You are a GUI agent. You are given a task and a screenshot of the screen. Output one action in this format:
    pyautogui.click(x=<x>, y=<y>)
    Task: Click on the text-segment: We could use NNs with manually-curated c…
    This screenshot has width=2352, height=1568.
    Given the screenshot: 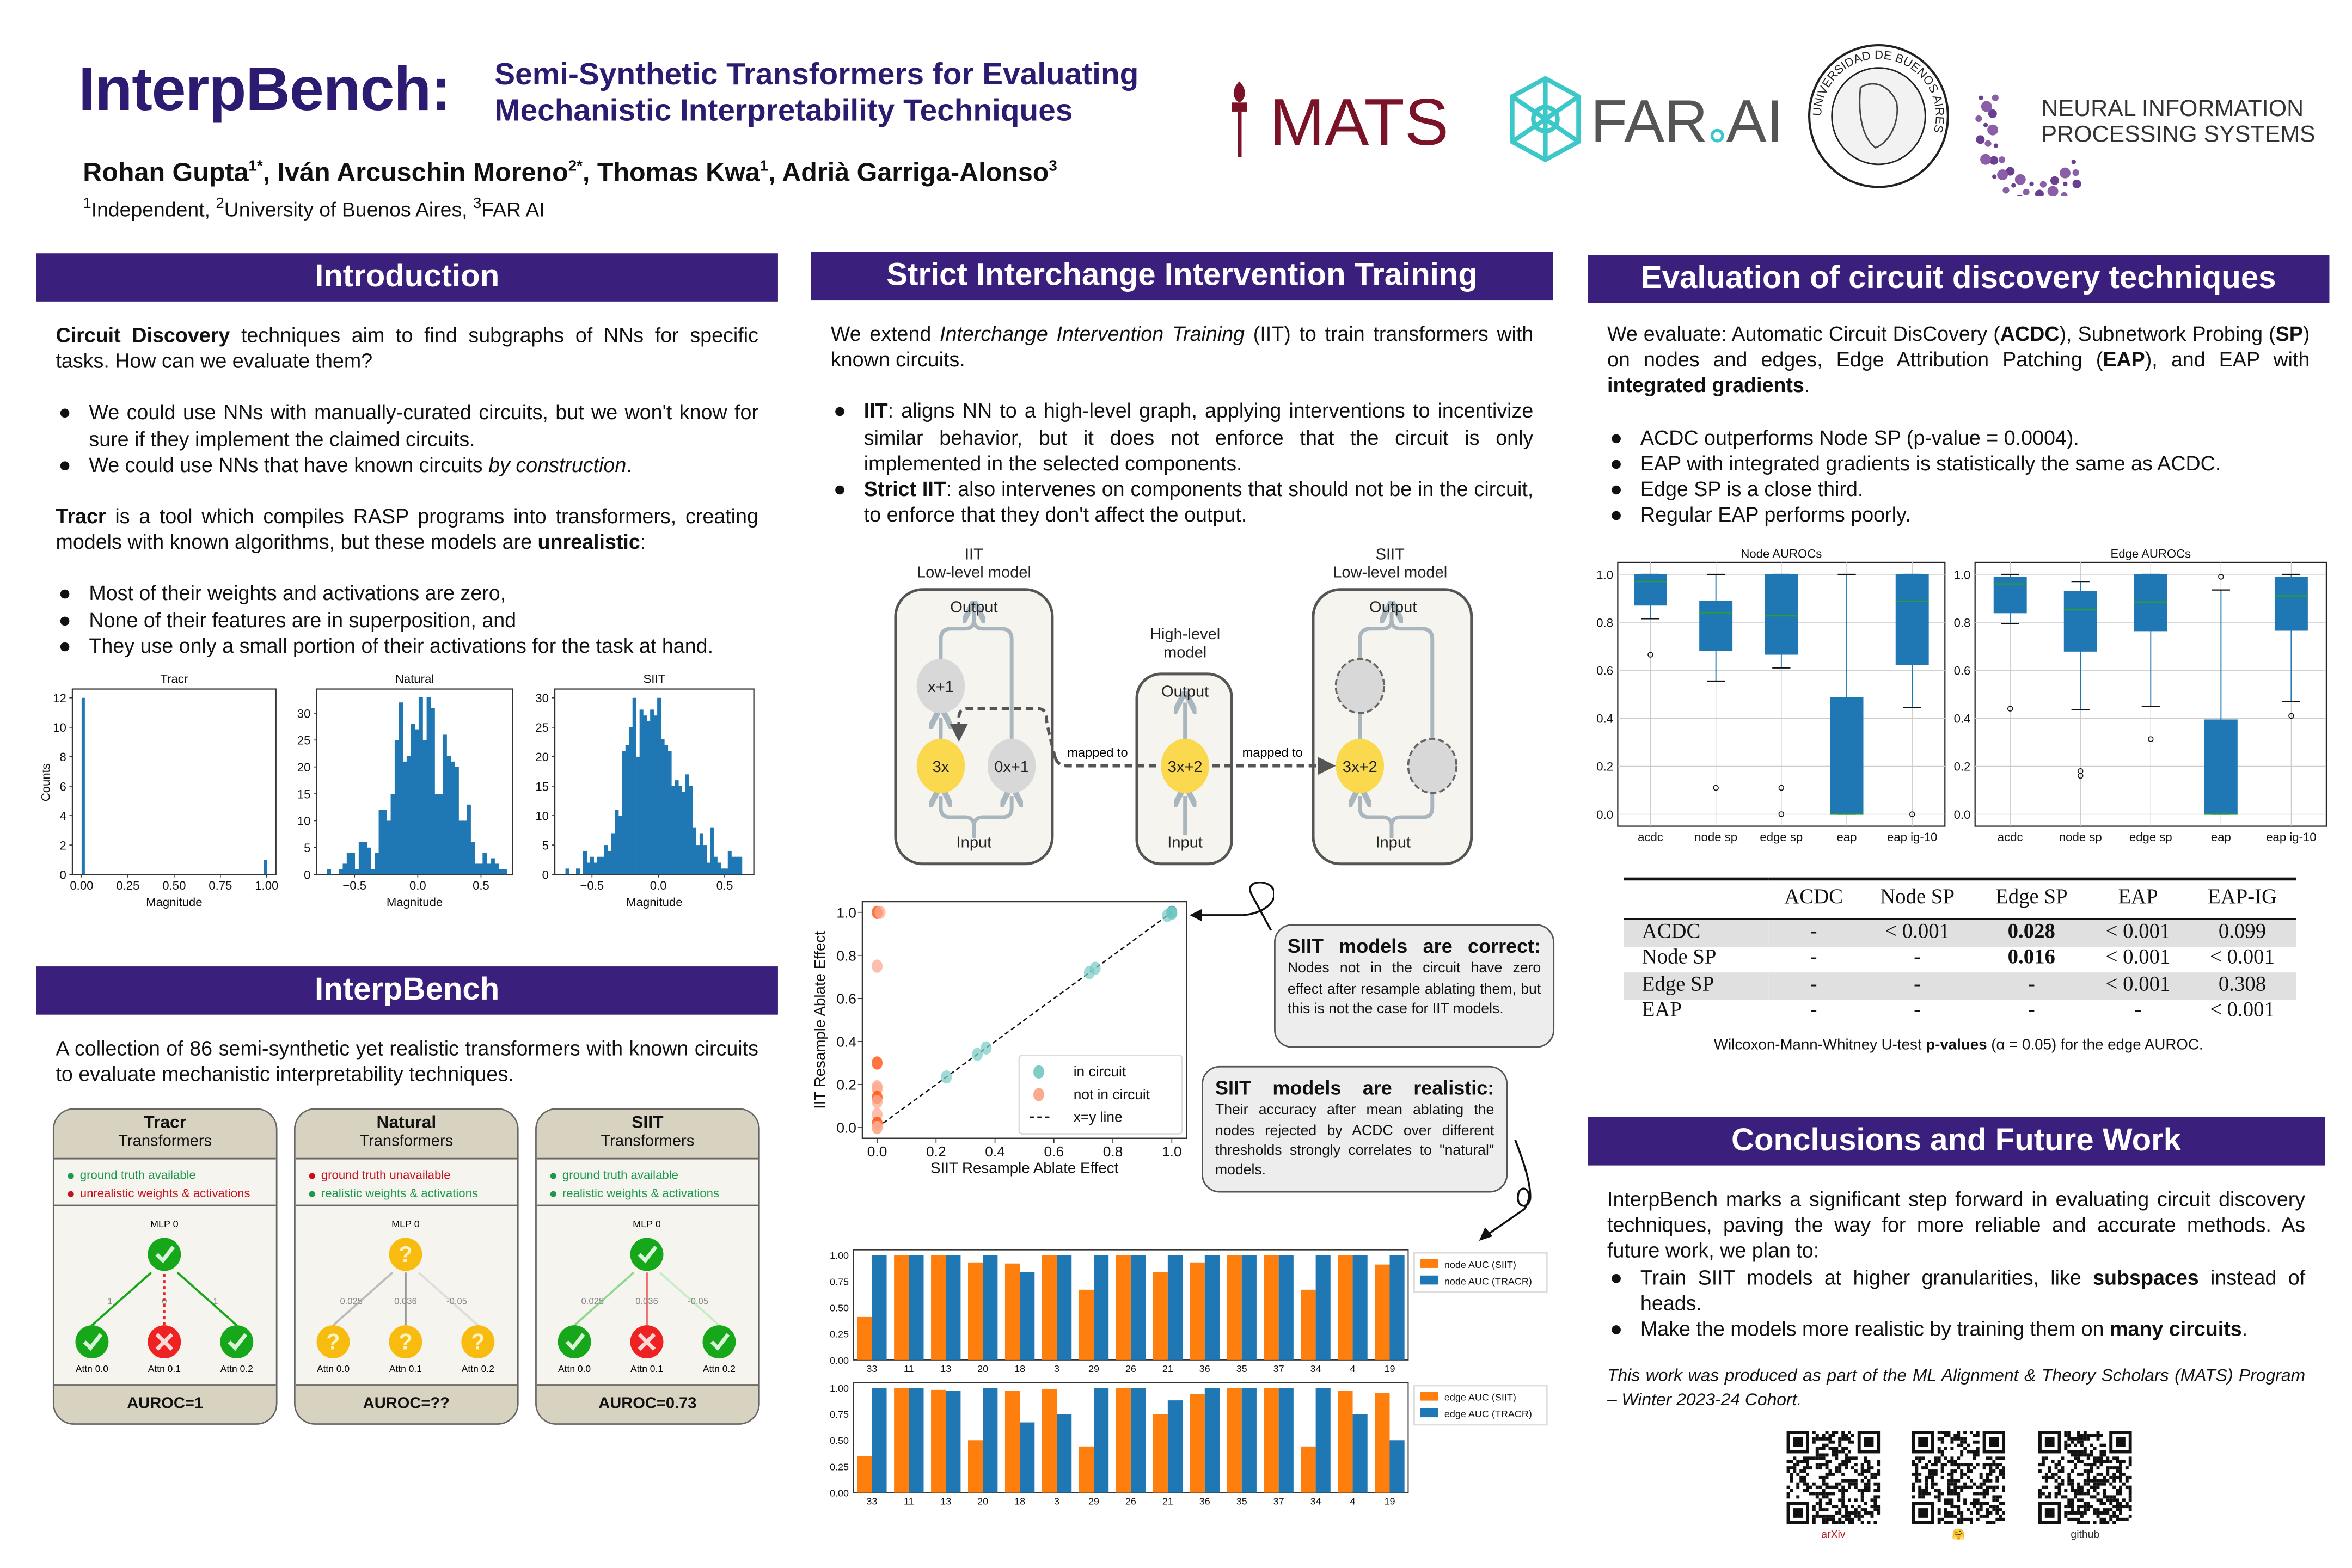 What is the action you would take?
    pyautogui.click(x=423, y=425)
    